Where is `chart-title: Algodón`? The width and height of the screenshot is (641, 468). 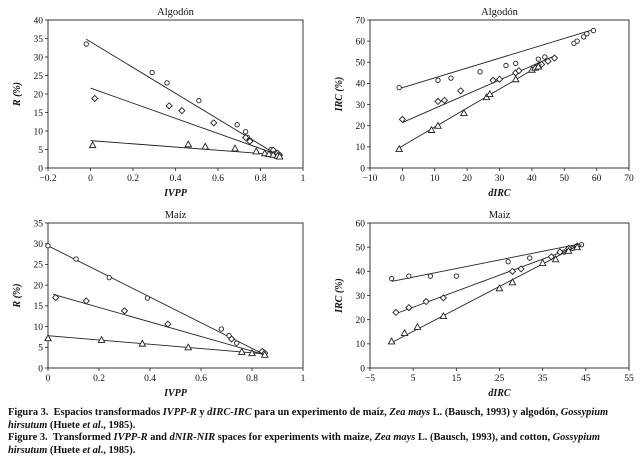
chart-title: Algodón is located at coordinates (500, 12).